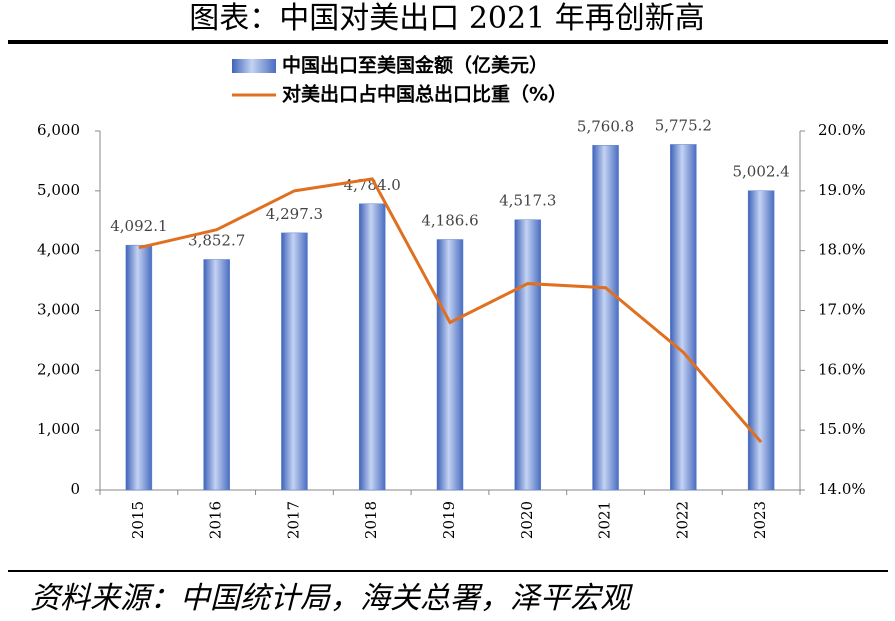 The width and height of the screenshot is (895, 621). What do you see at coordinates (58, 130) in the screenshot?
I see `y-tick-label: 6,000` at bounding box center [58, 130].